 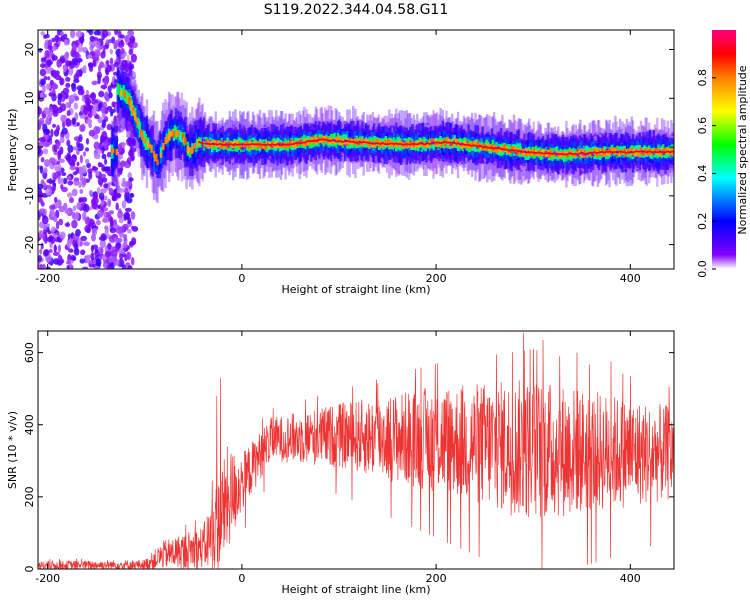 I want to click on colorbar-tick-label-3: 0.6, so click(x=702, y=126).